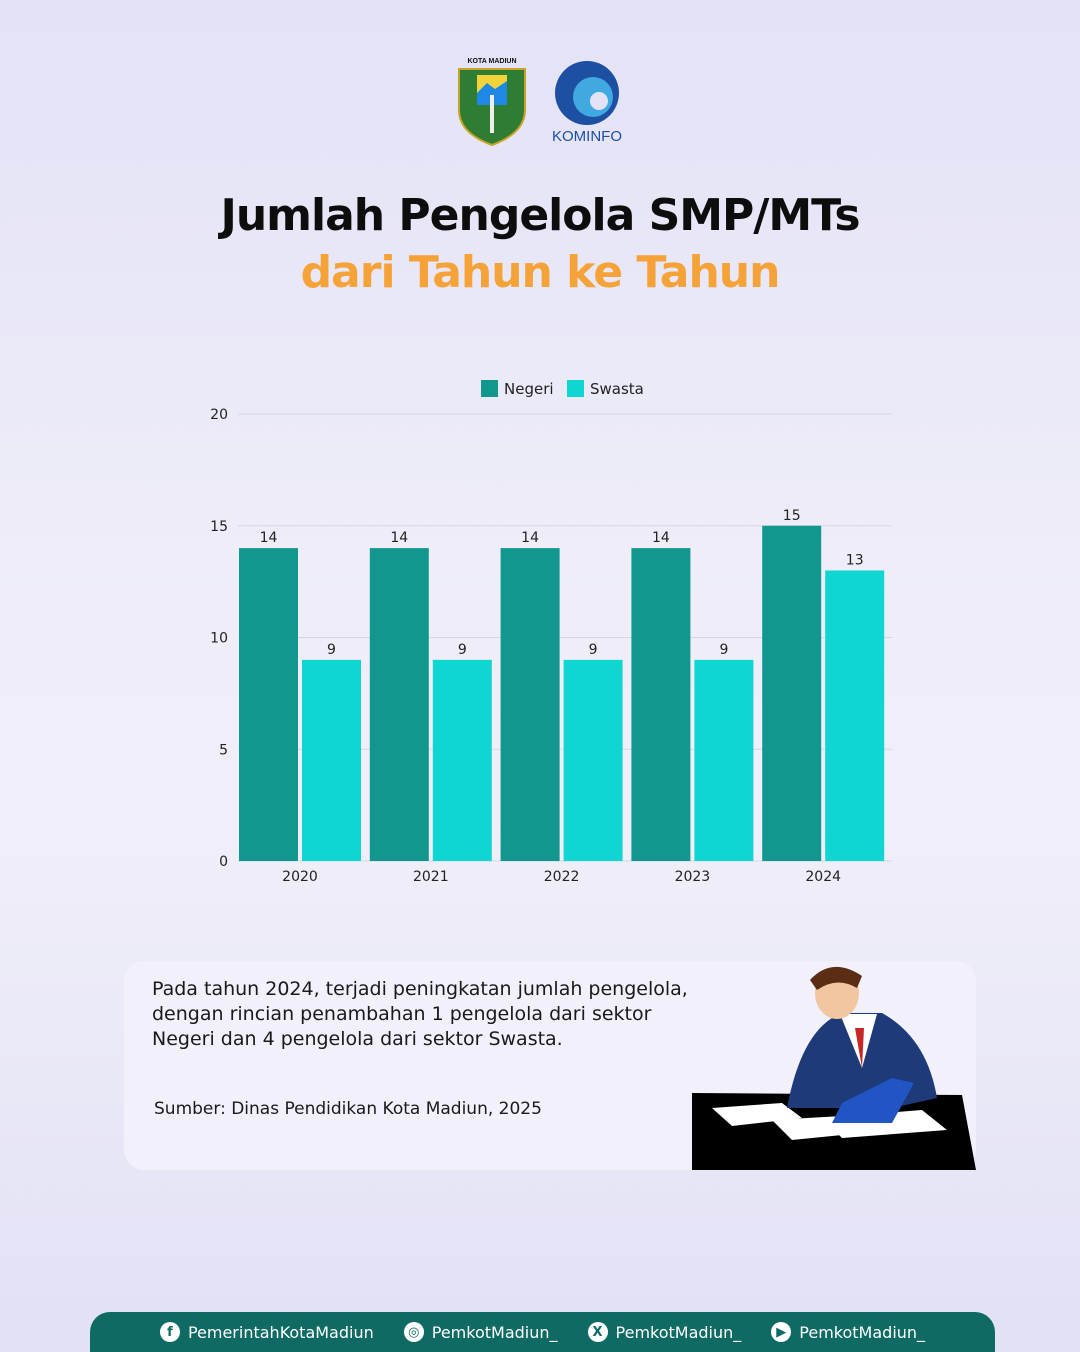 The image size is (1080, 1352). I want to click on footer-x: X PemkotMadiun_, so click(664, 1332).